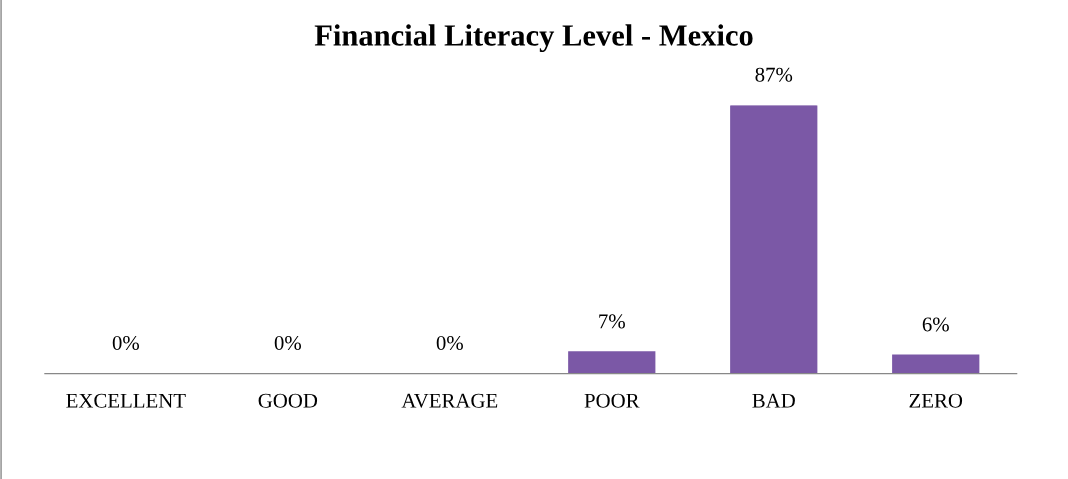  What do you see at coordinates (936, 400) in the screenshot?
I see `x-tick-label: ZERO` at bounding box center [936, 400].